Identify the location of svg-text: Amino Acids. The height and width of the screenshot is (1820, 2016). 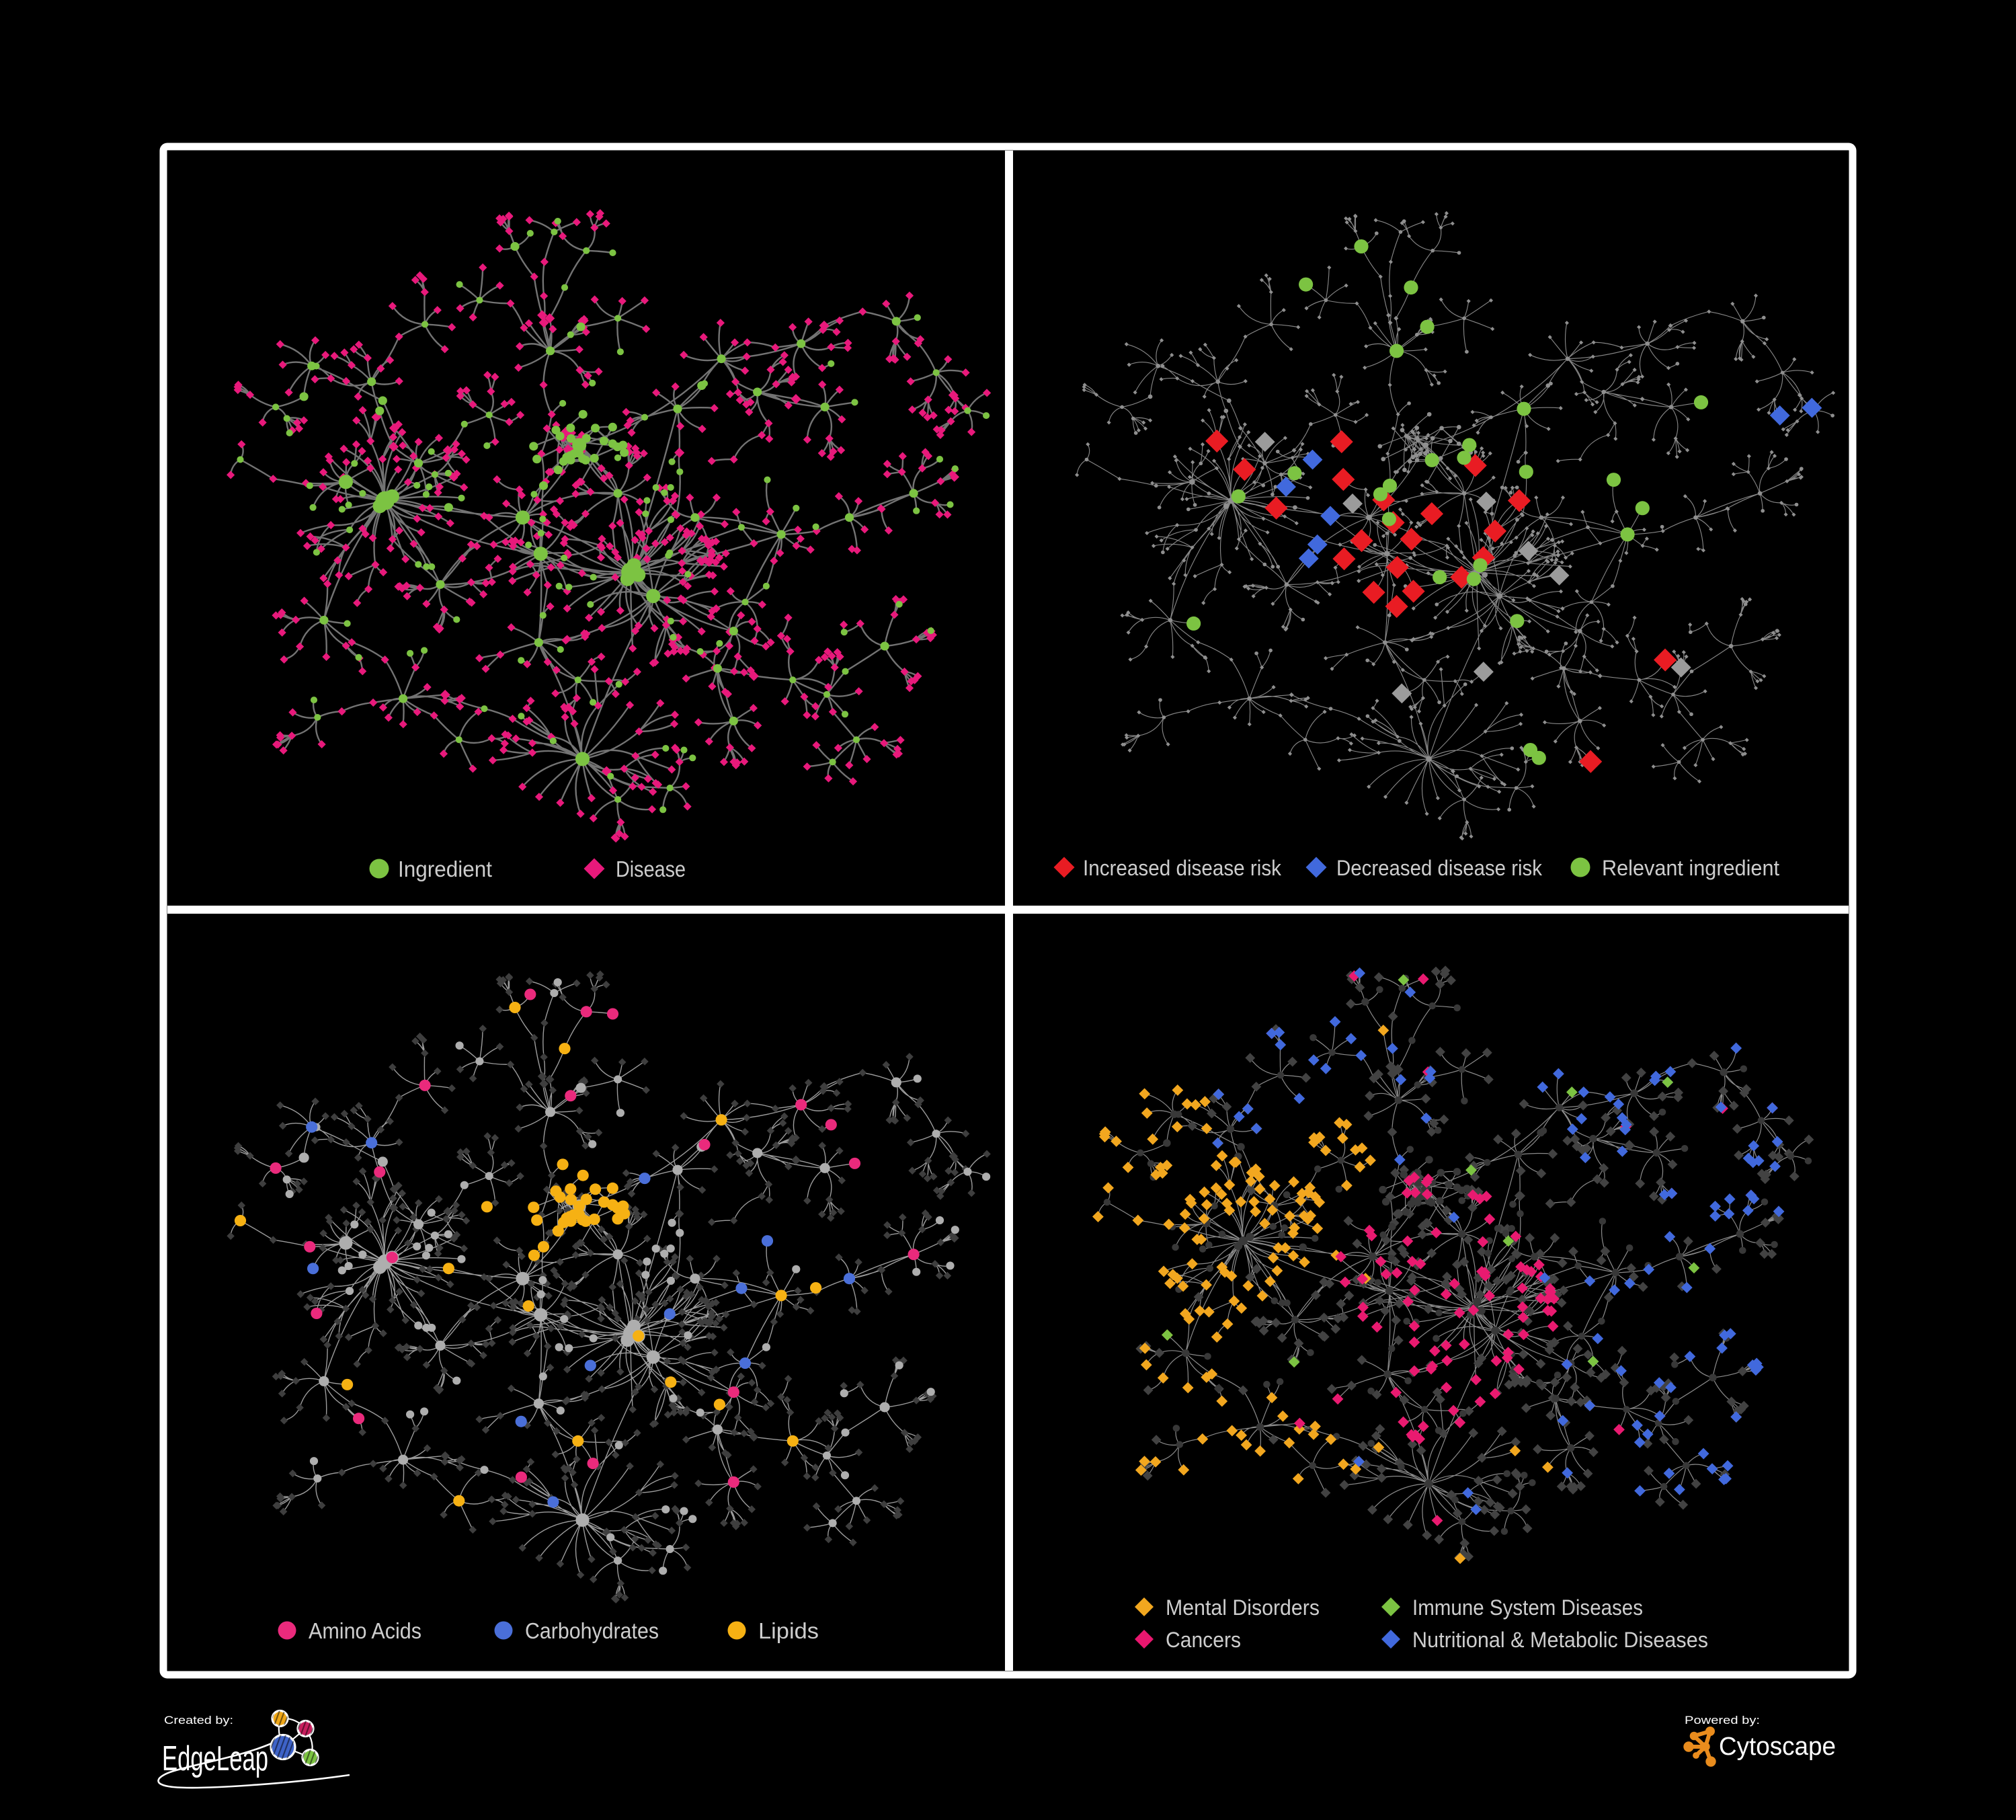
(365, 1630).